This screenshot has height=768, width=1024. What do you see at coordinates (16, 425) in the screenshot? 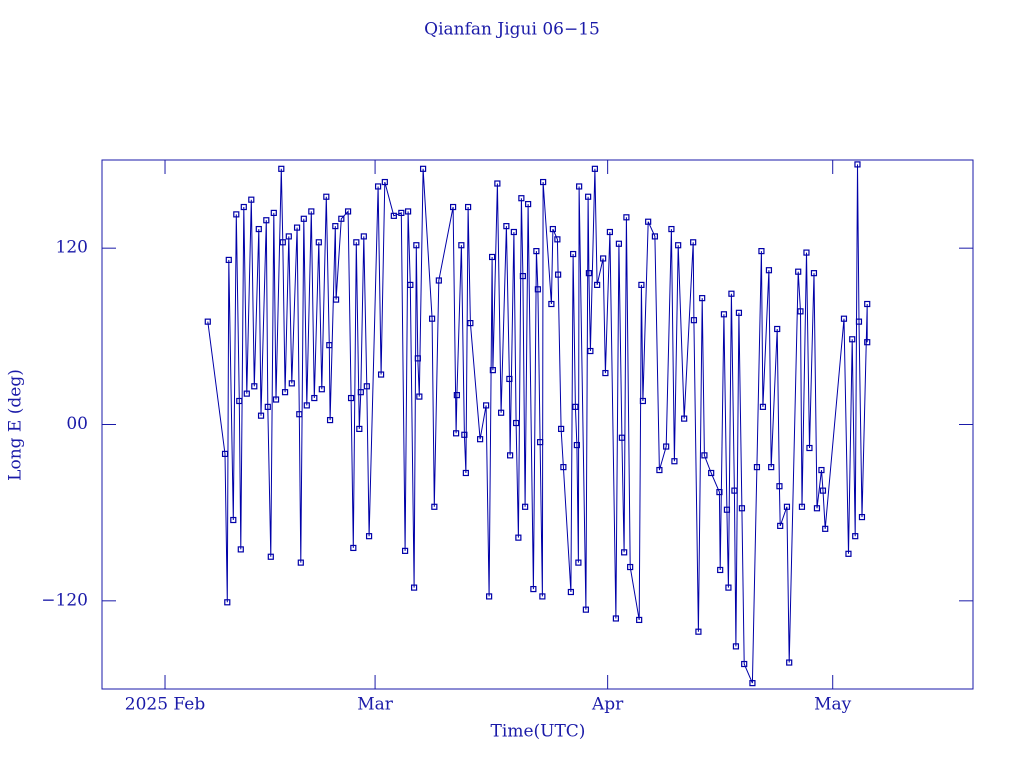
I see `y-axis-label: Long E (deg)` at bounding box center [16, 425].